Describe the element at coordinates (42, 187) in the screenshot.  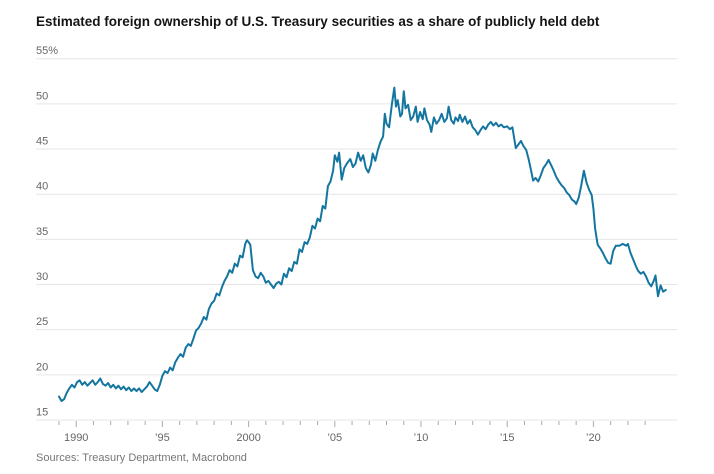
I see `y-tick-label: 40` at that location.